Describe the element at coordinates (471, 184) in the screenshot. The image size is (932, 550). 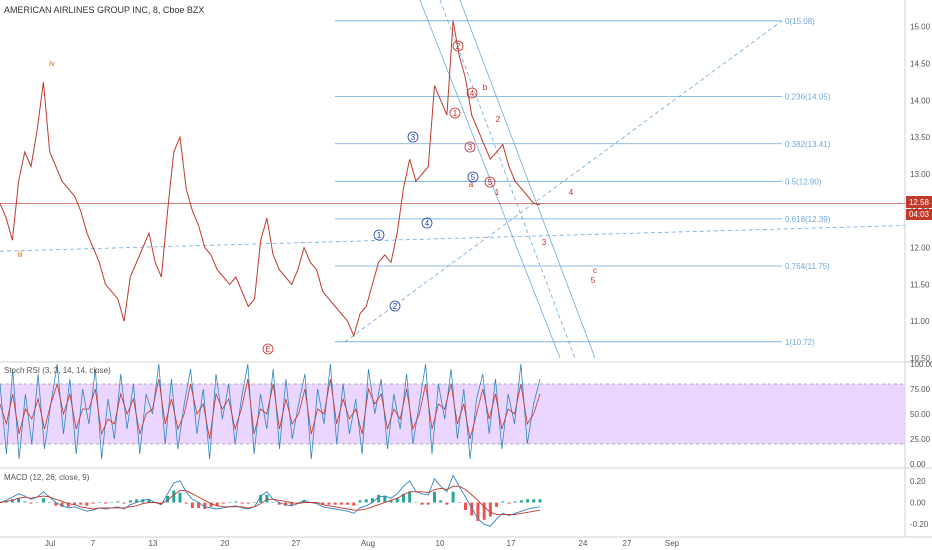
I see `wave-label: a` at that location.